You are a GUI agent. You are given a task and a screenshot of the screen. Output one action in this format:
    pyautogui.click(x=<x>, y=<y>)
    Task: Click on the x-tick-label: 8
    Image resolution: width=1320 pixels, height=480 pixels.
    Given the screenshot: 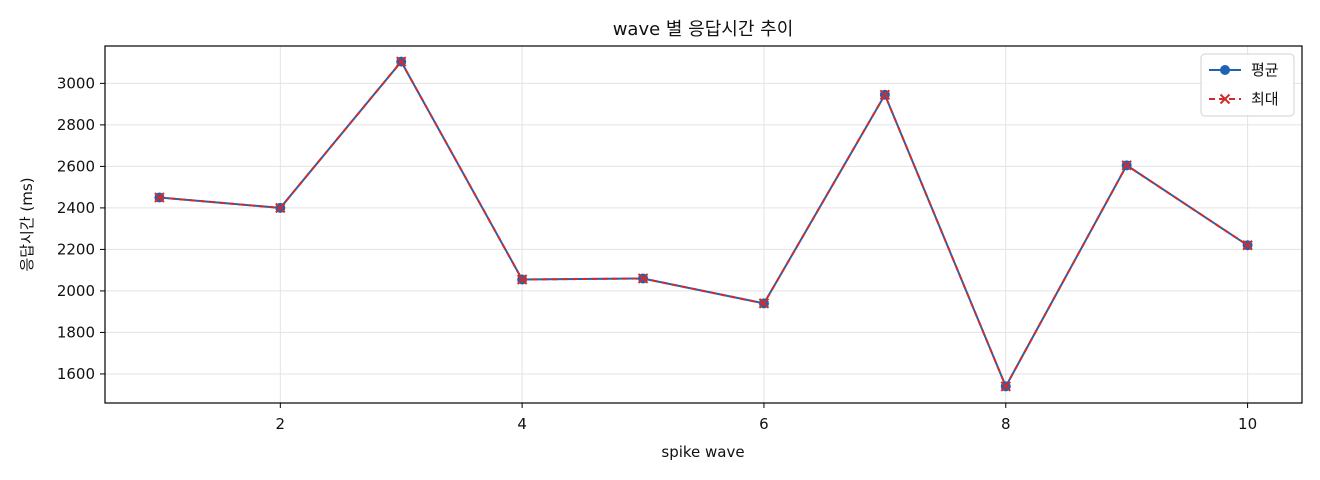 What is the action you would take?
    pyautogui.click(x=1006, y=424)
    